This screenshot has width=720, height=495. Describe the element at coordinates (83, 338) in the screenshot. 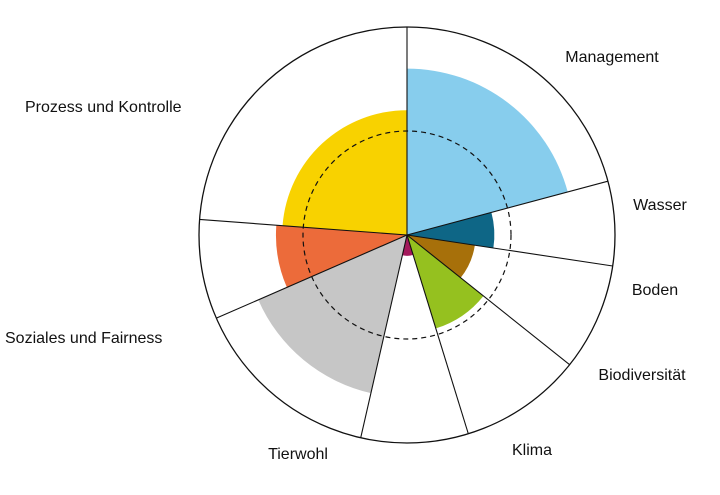

I see `label-soziales-und-fairness: Soziales und Fairness` at that location.